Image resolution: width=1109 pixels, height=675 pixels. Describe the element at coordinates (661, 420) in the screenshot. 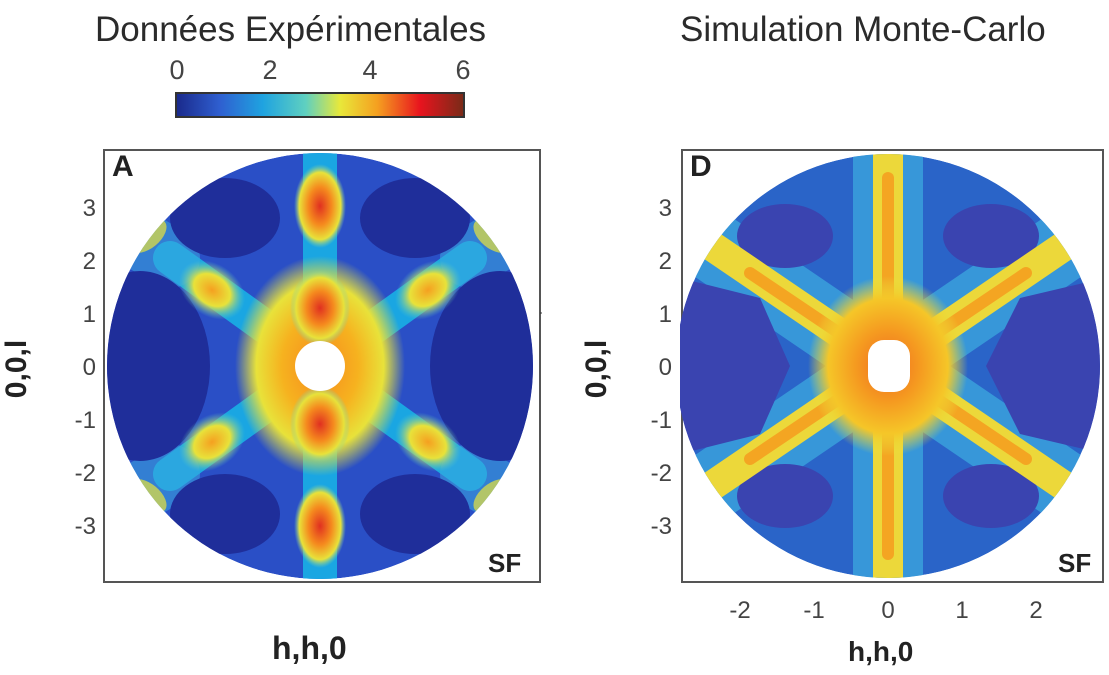

I see `panel-d-ytick: -1` at that location.